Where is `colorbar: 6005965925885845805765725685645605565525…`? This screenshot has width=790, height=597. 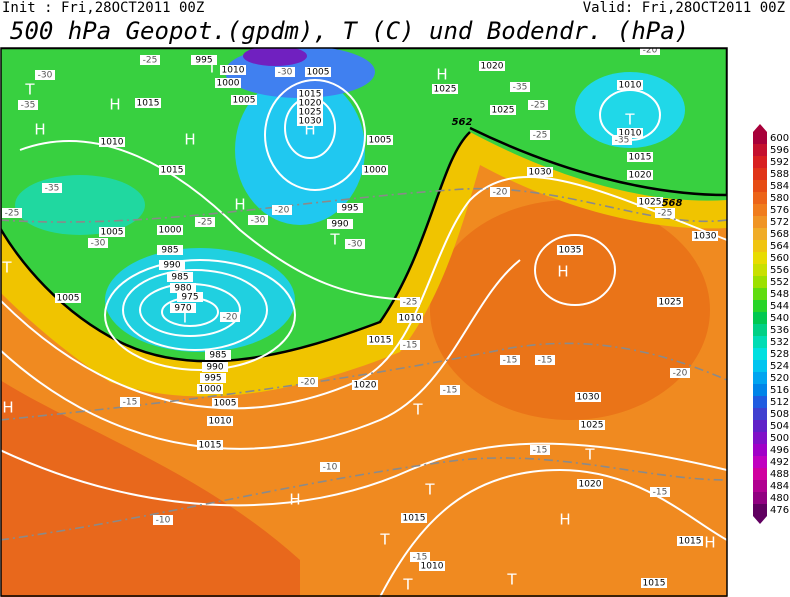
colorbar: 6005965925885845805765725685645605565525… is located at coordinates (771, 324).